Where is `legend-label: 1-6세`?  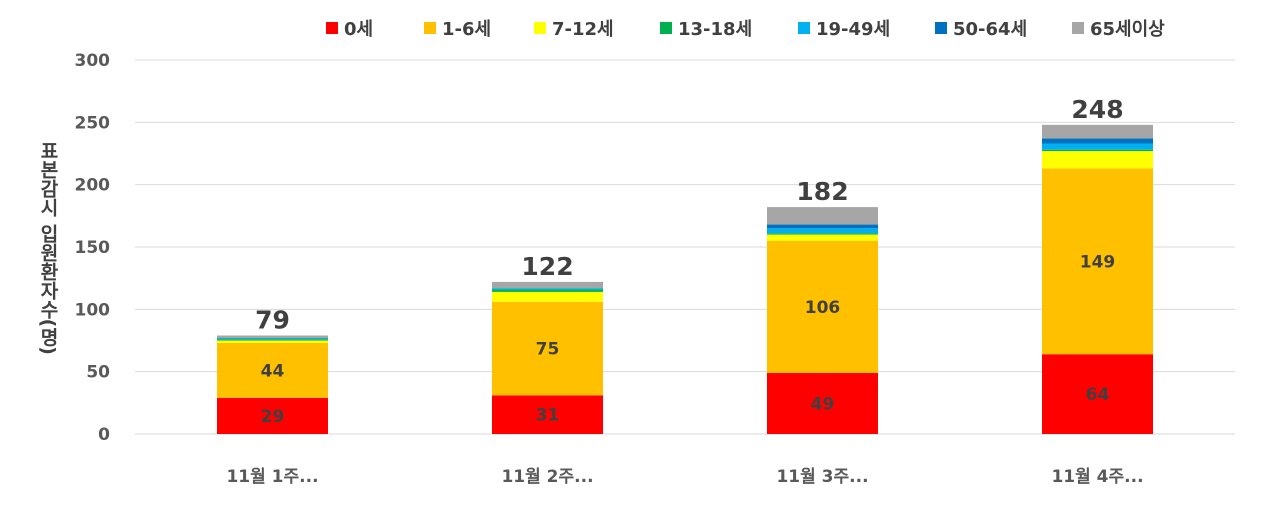
legend-label: 1-6세 is located at coordinates (466, 29).